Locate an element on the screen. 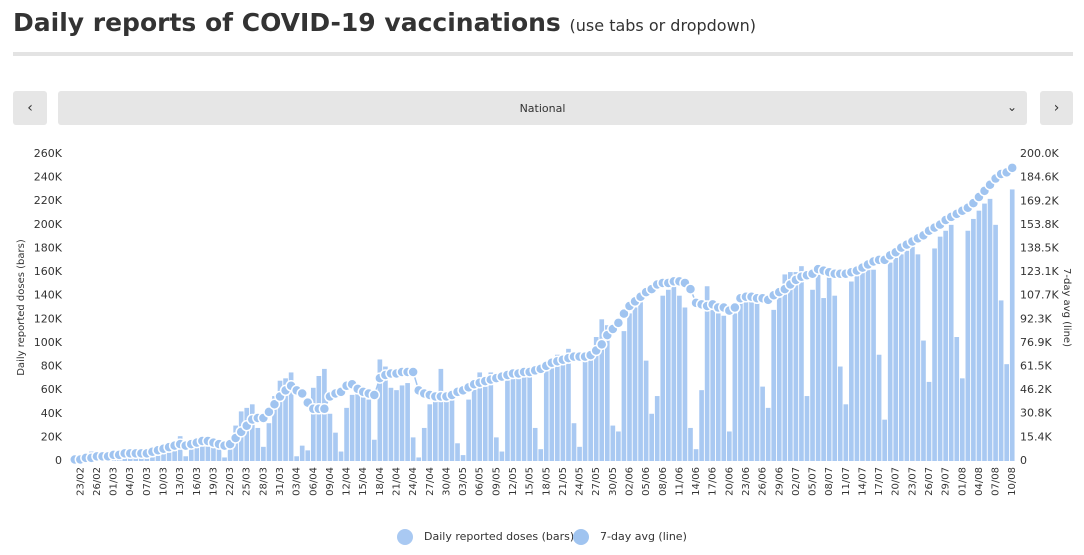 The image size is (1084, 555). x-tick-label: 05/07 is located at coordinates (813, 481).